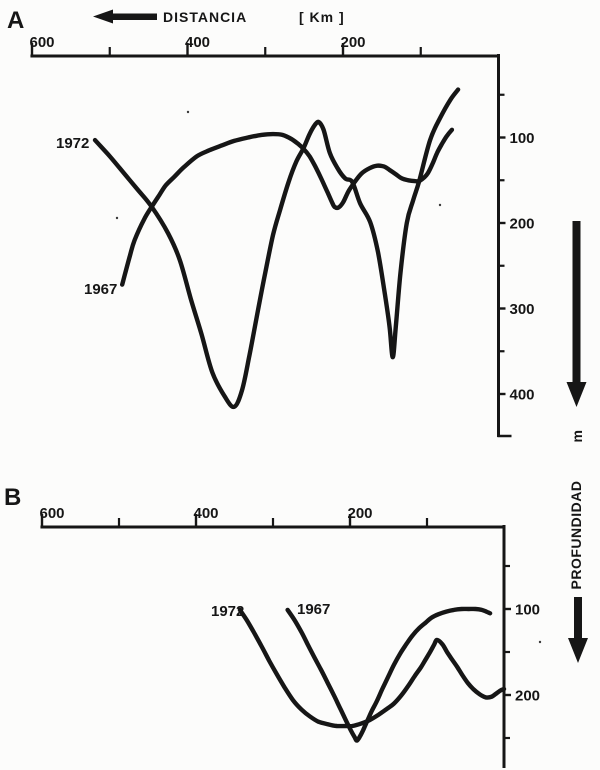 This screenshot has height=770, width=600. Describe the element at coordinates (287, 207) in the screenshot. I see `curve-1967-panel-a` at that location.